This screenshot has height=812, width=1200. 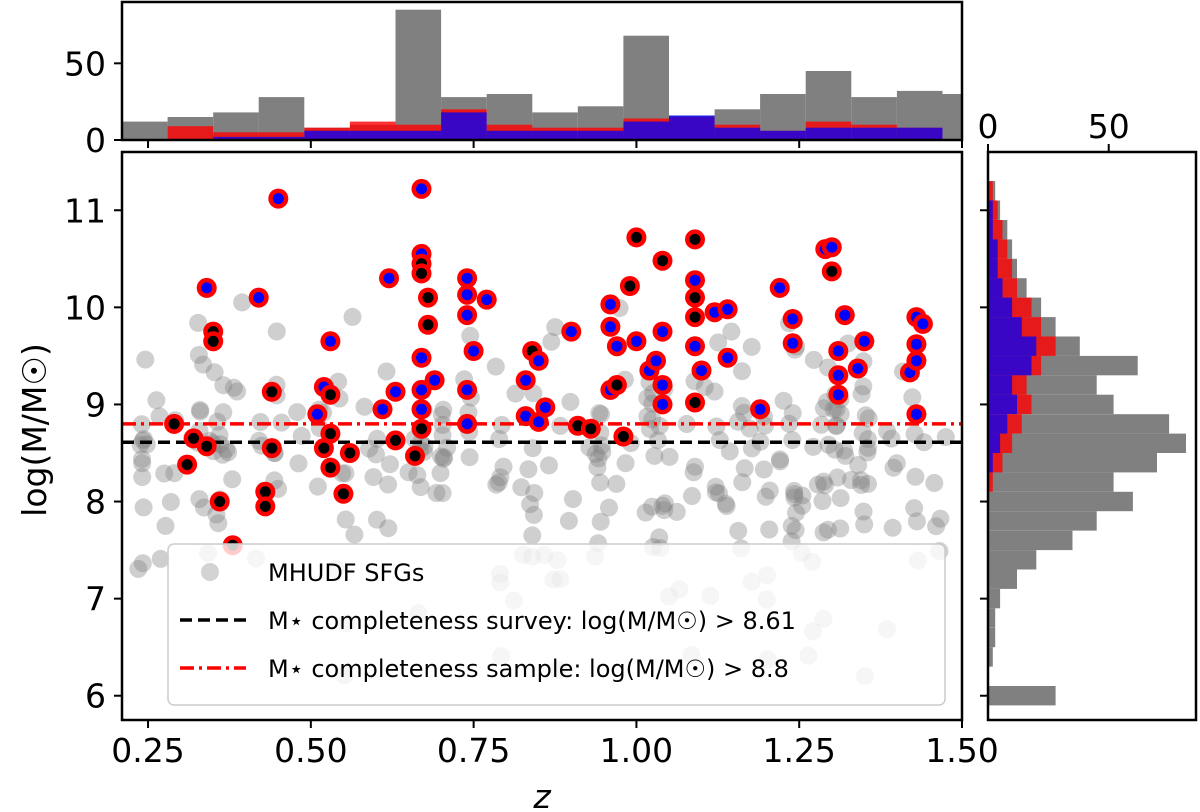 I want to click on y-tick-label: 9, so click(x=95, y=404).